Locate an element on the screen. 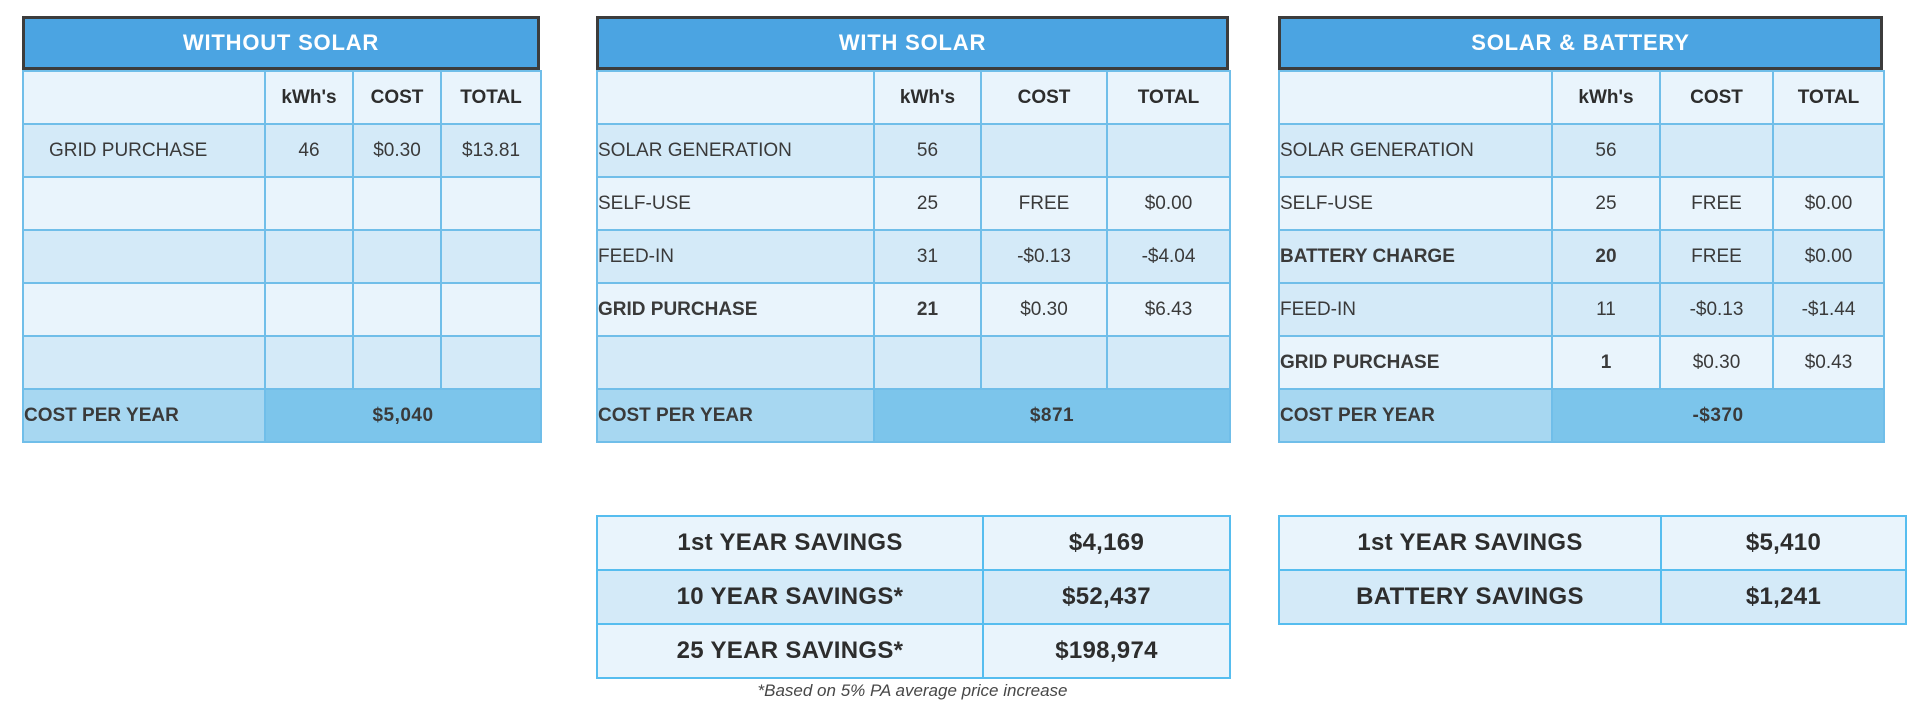  table-row: GRID PURCHASE 1 $0.30 $0.43 is located at coordinates (1581, 362).